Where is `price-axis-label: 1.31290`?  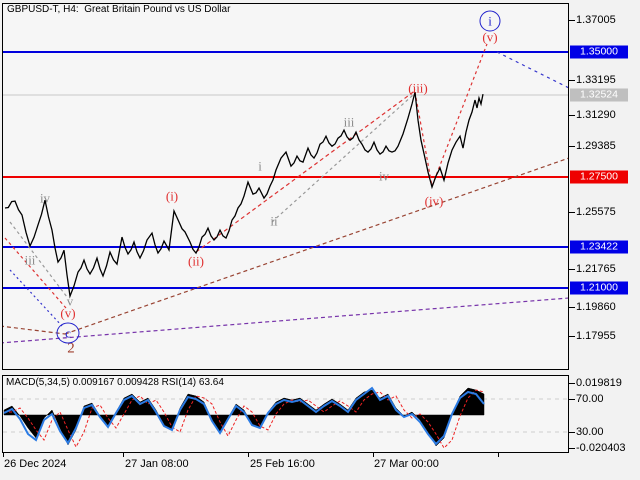 price-axis-label: 1.31290 is located at coordinates (596, 115).